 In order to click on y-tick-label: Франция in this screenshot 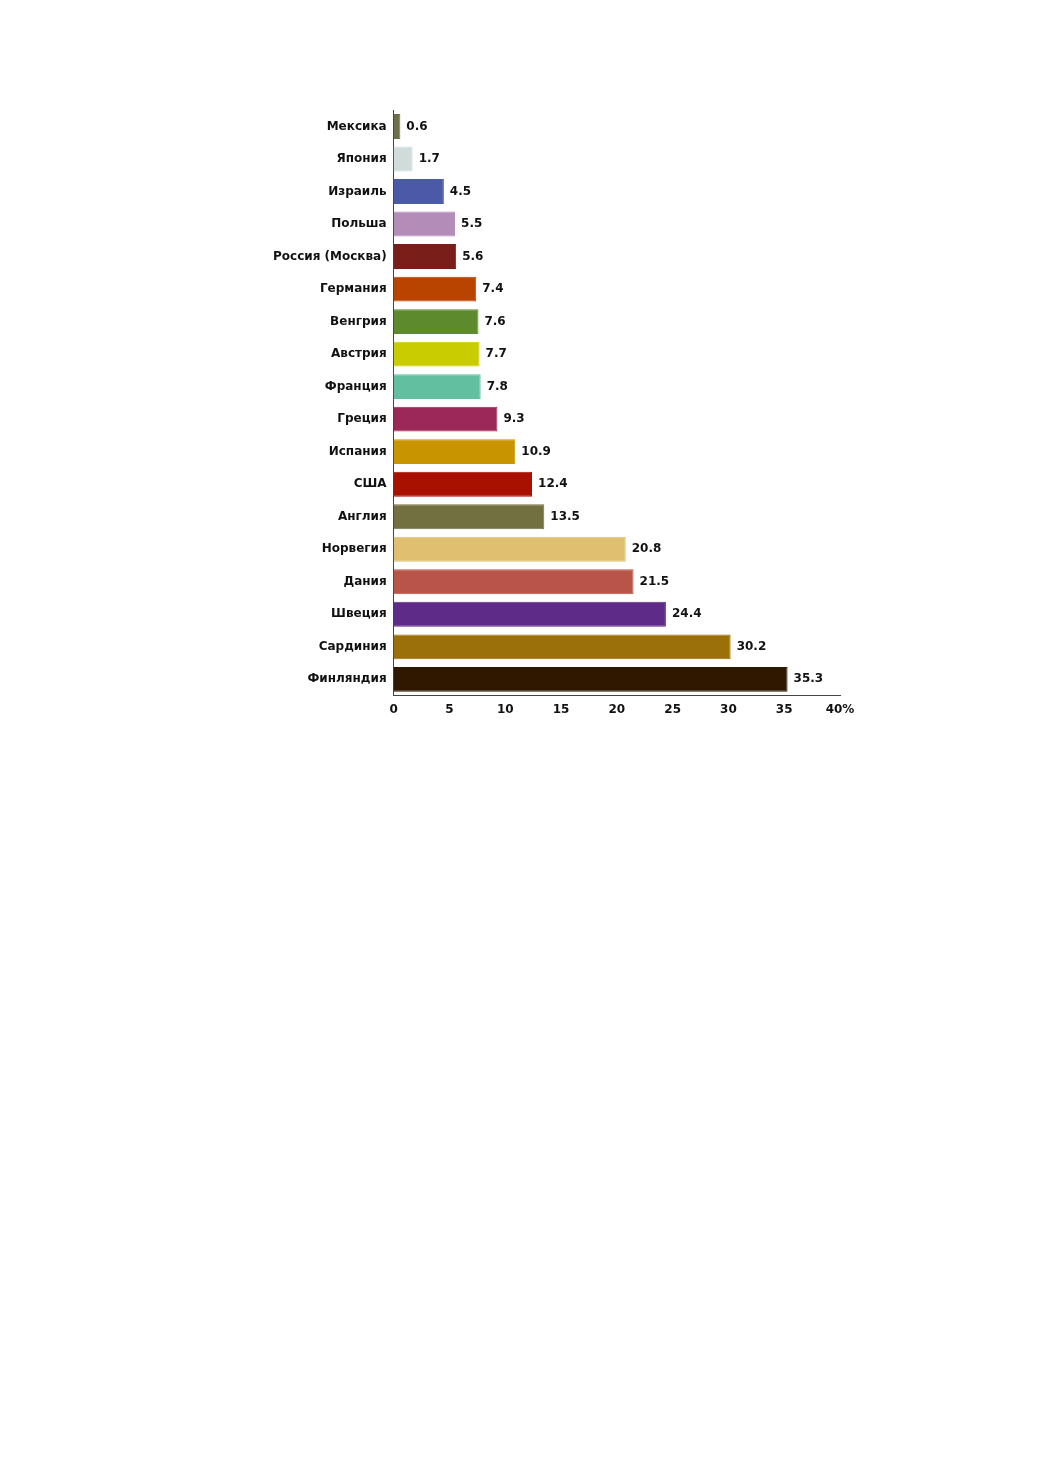, I will do `click(355, 385)`.